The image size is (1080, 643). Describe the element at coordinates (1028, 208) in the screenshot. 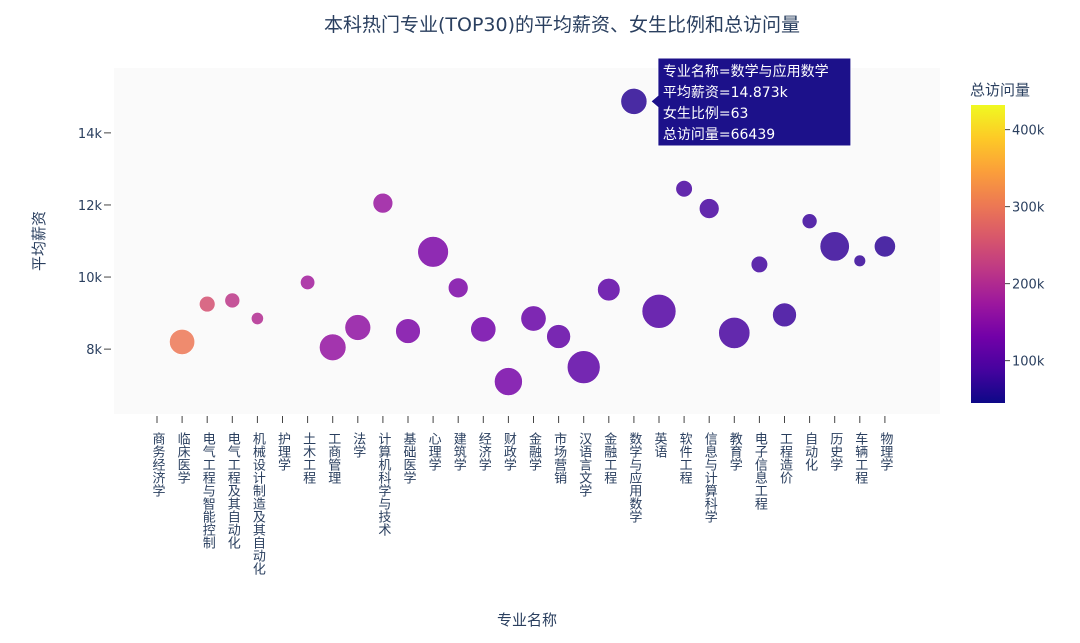

I see `colorbar-tick-label: 300k` at that location.